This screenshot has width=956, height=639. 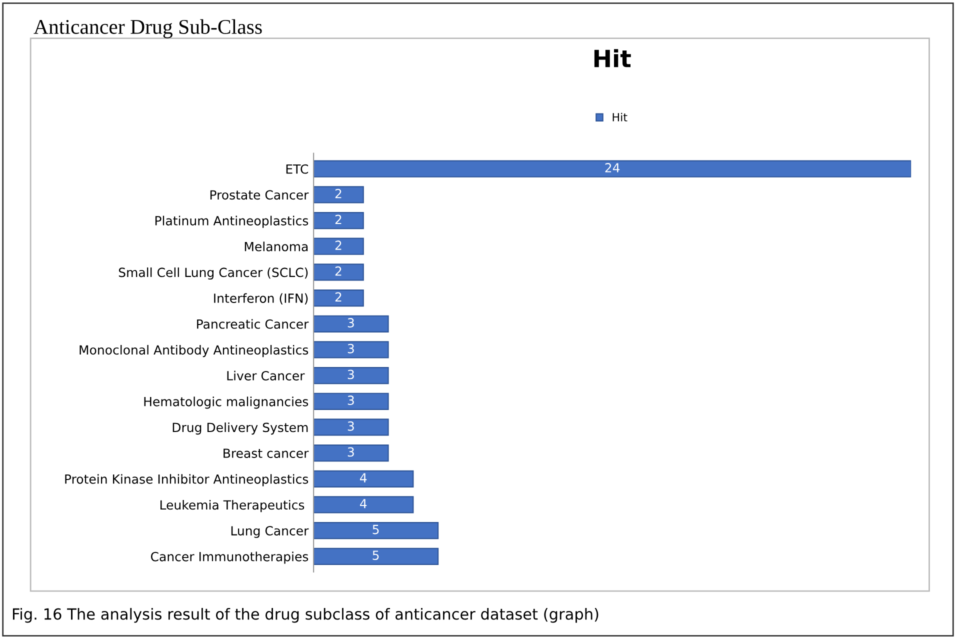 I want to click on legend-label: Hit, so click(x=620, y=117).